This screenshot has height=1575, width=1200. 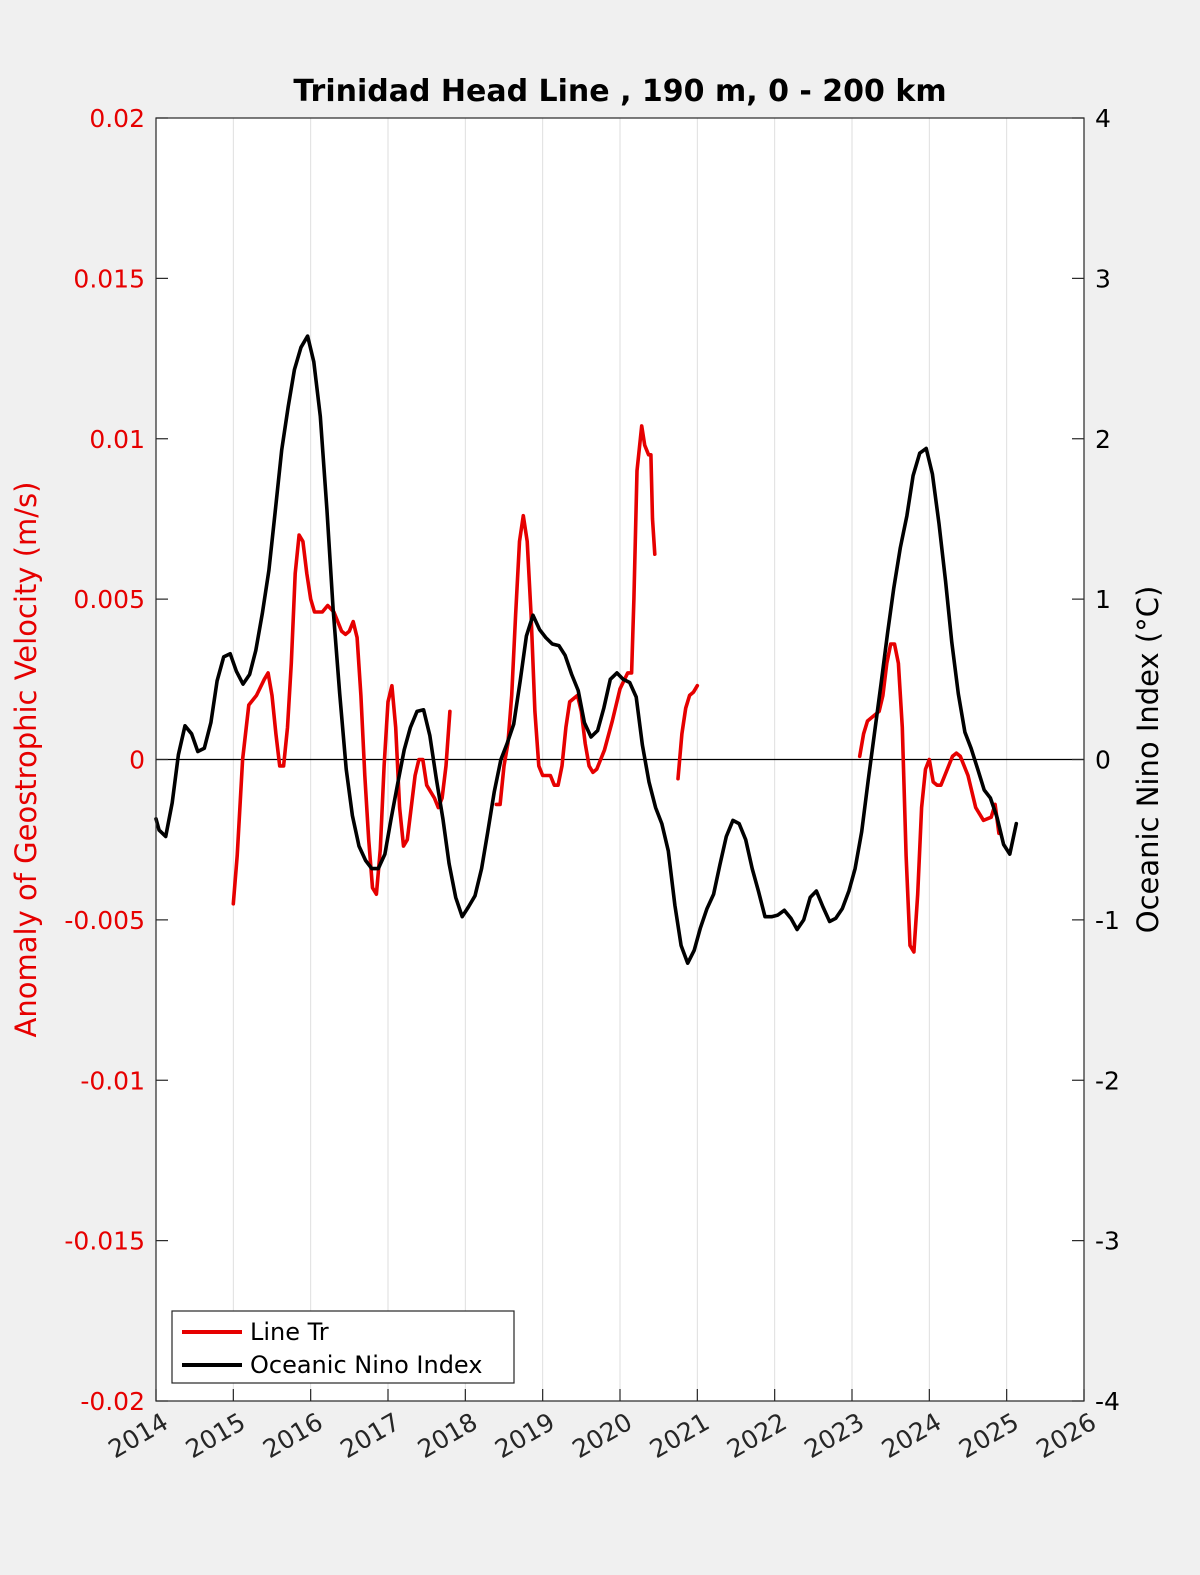 I want to click on left-y-tick-label: -0.02, so click(x=112, y=1401).